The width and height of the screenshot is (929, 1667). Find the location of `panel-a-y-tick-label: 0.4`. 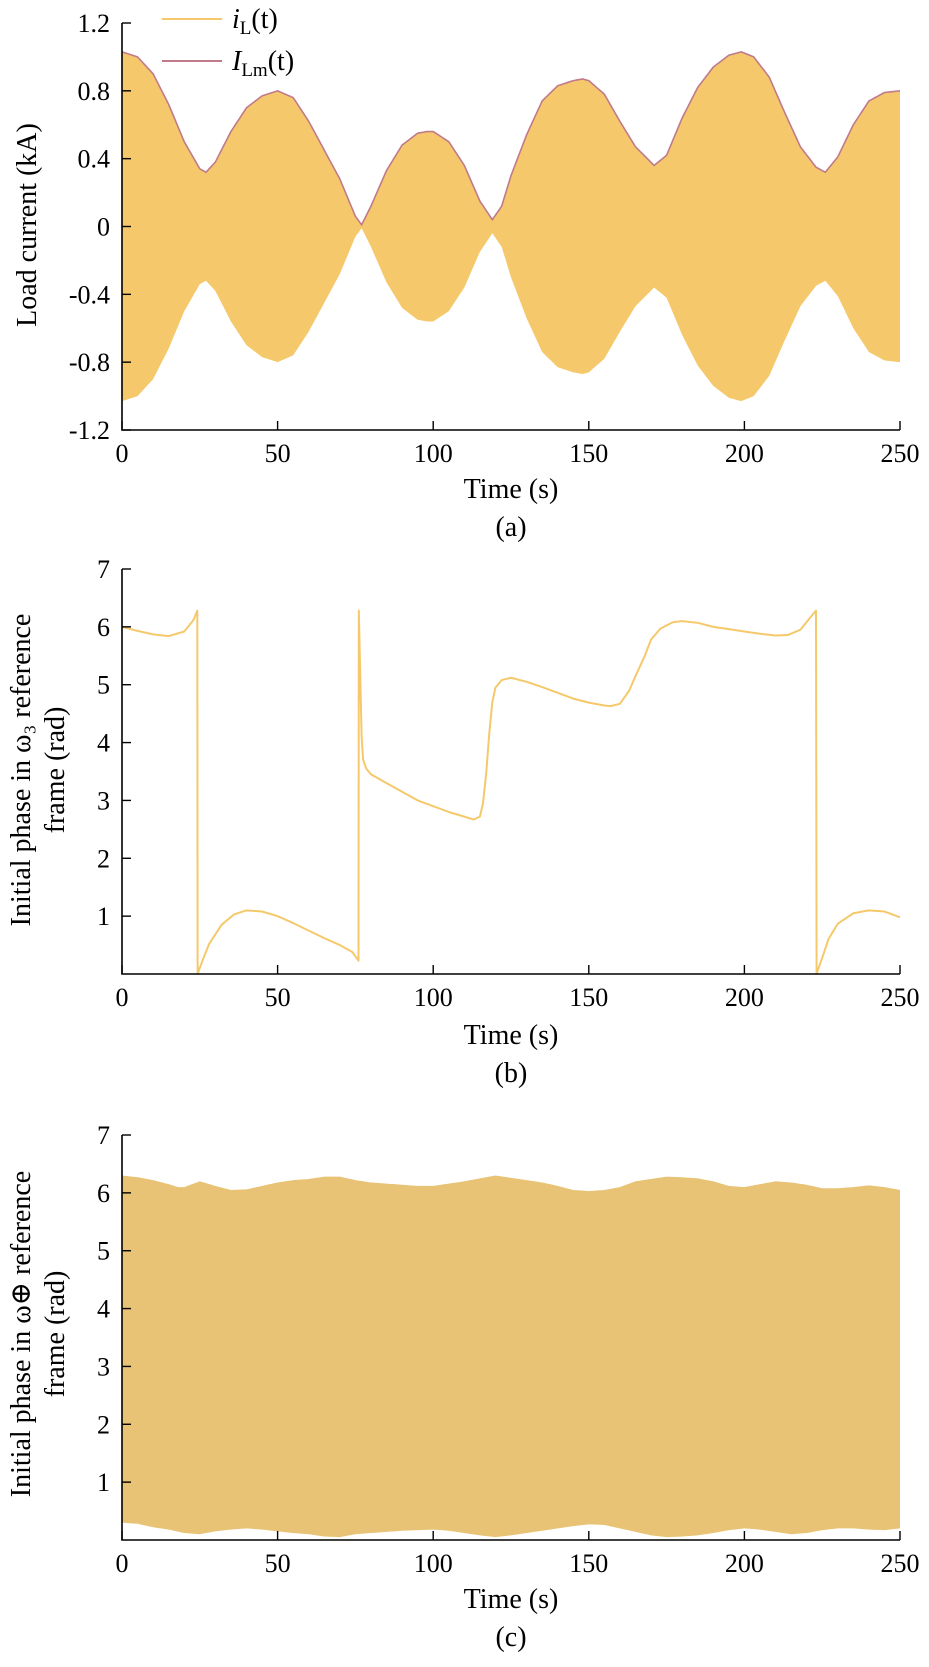

panel-a-y-tick-label: 0.4 is located at coordinates (94, 159).